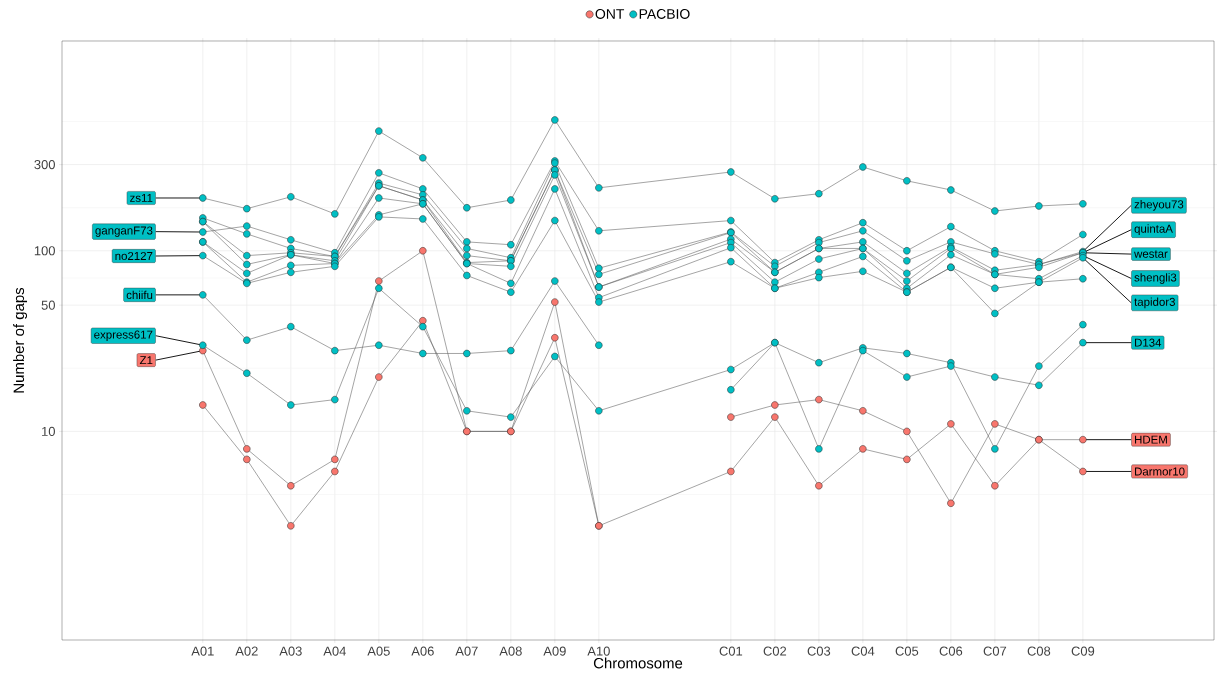 This screenshot has height=680, width=1226. What do you see at coordinates (554, 651) in the screenshot?
I see `x-tick-label: A09` at bounding box center [554, 651].